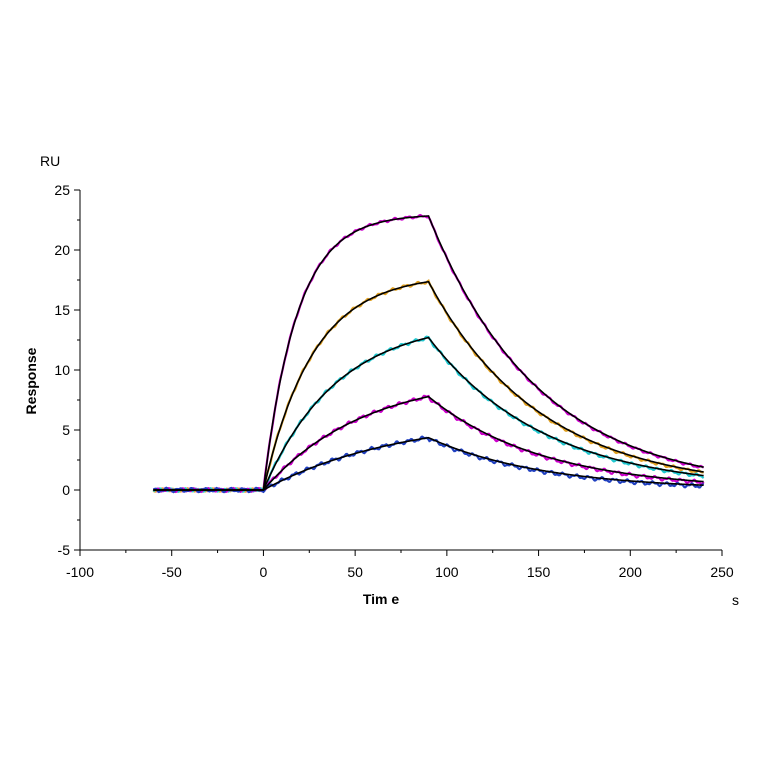 The height and width of the screenshot is (764, 764). I want to click on x-axis-ticks: -100 -50 0 50 100 150 200 250, so click(400, 565).